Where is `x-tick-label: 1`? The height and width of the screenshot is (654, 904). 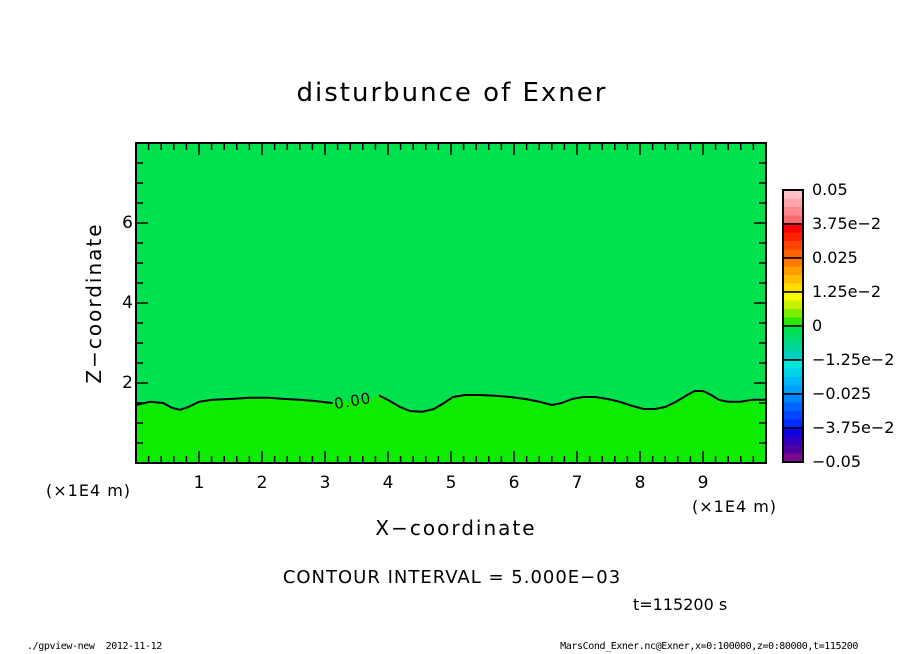 x-tick-label: 1 is located at coordinates (199, 483).